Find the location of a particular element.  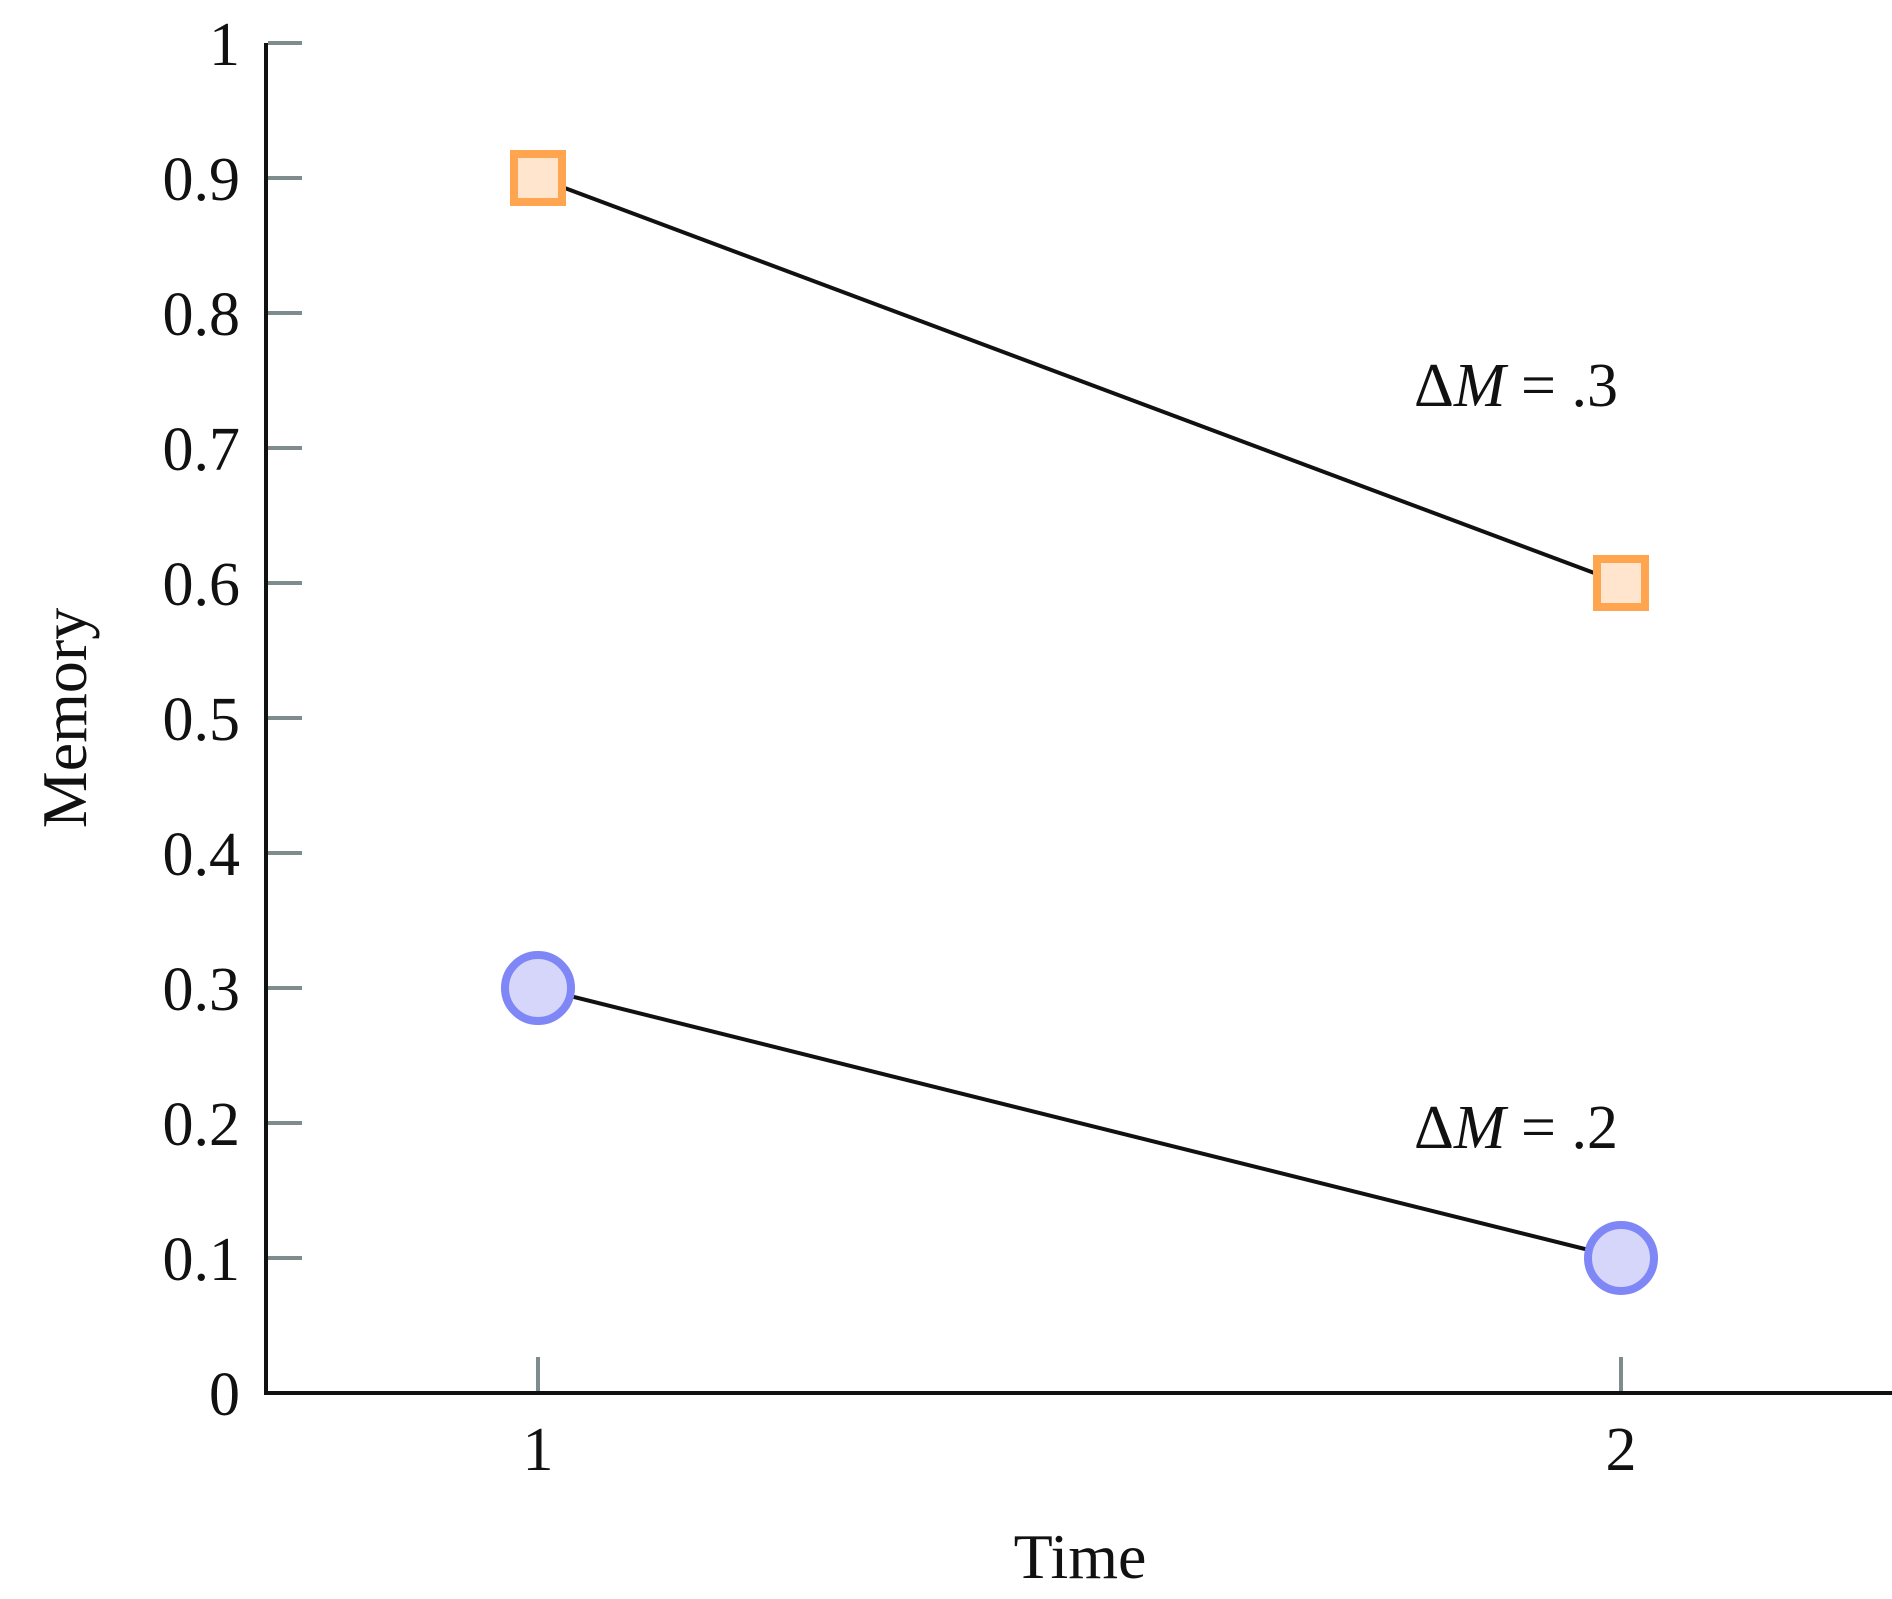

y-tick-label: 0.4 is located at coordinates (202, 855).